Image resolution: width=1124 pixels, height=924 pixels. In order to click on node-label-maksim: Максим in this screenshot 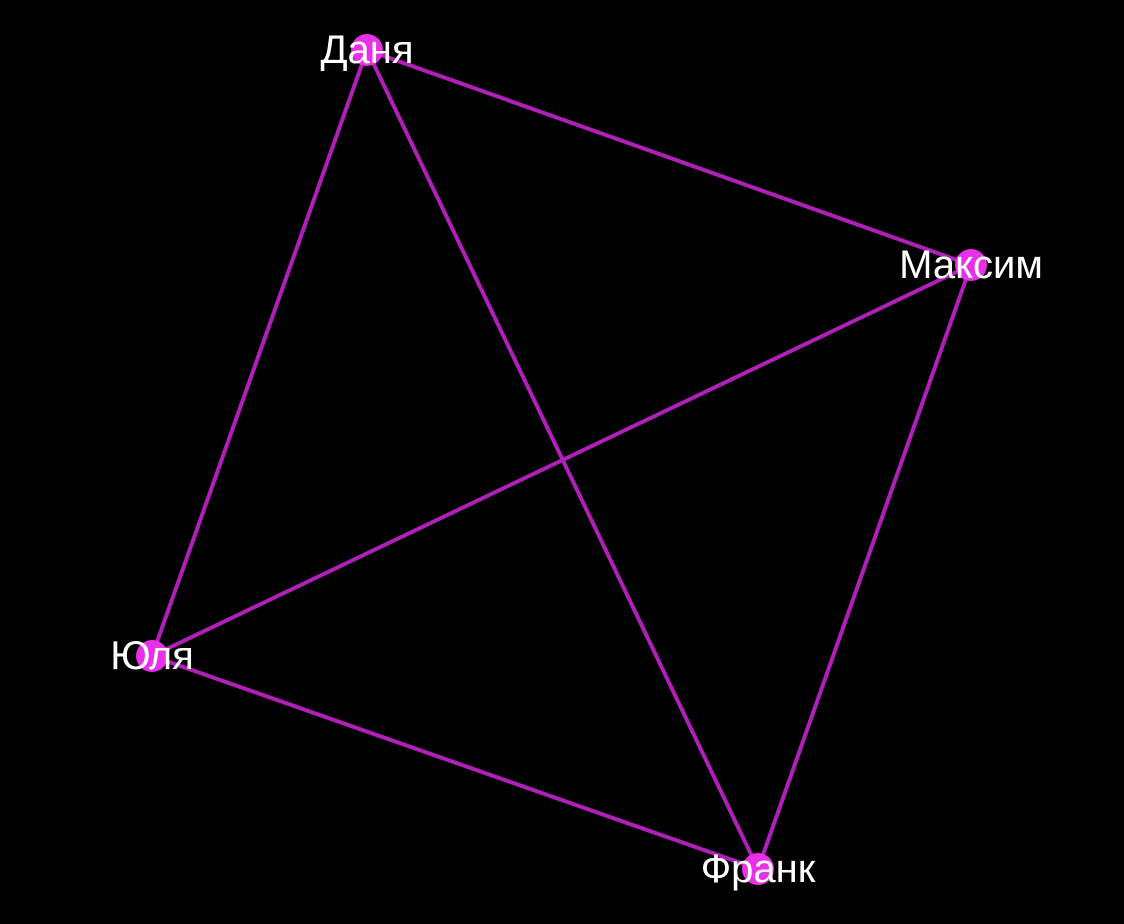, I will do `click(971, 265)`.